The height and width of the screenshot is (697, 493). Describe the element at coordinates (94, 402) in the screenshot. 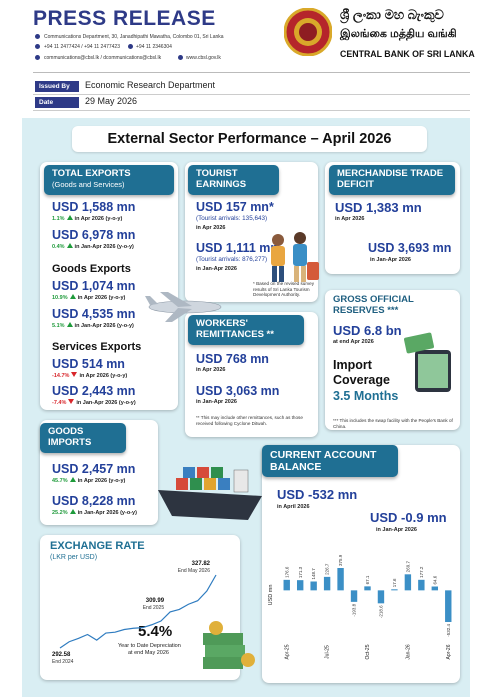

I see `change-line: -7.4% in Jan-Apr 2026 (y-o-y)` at that location.